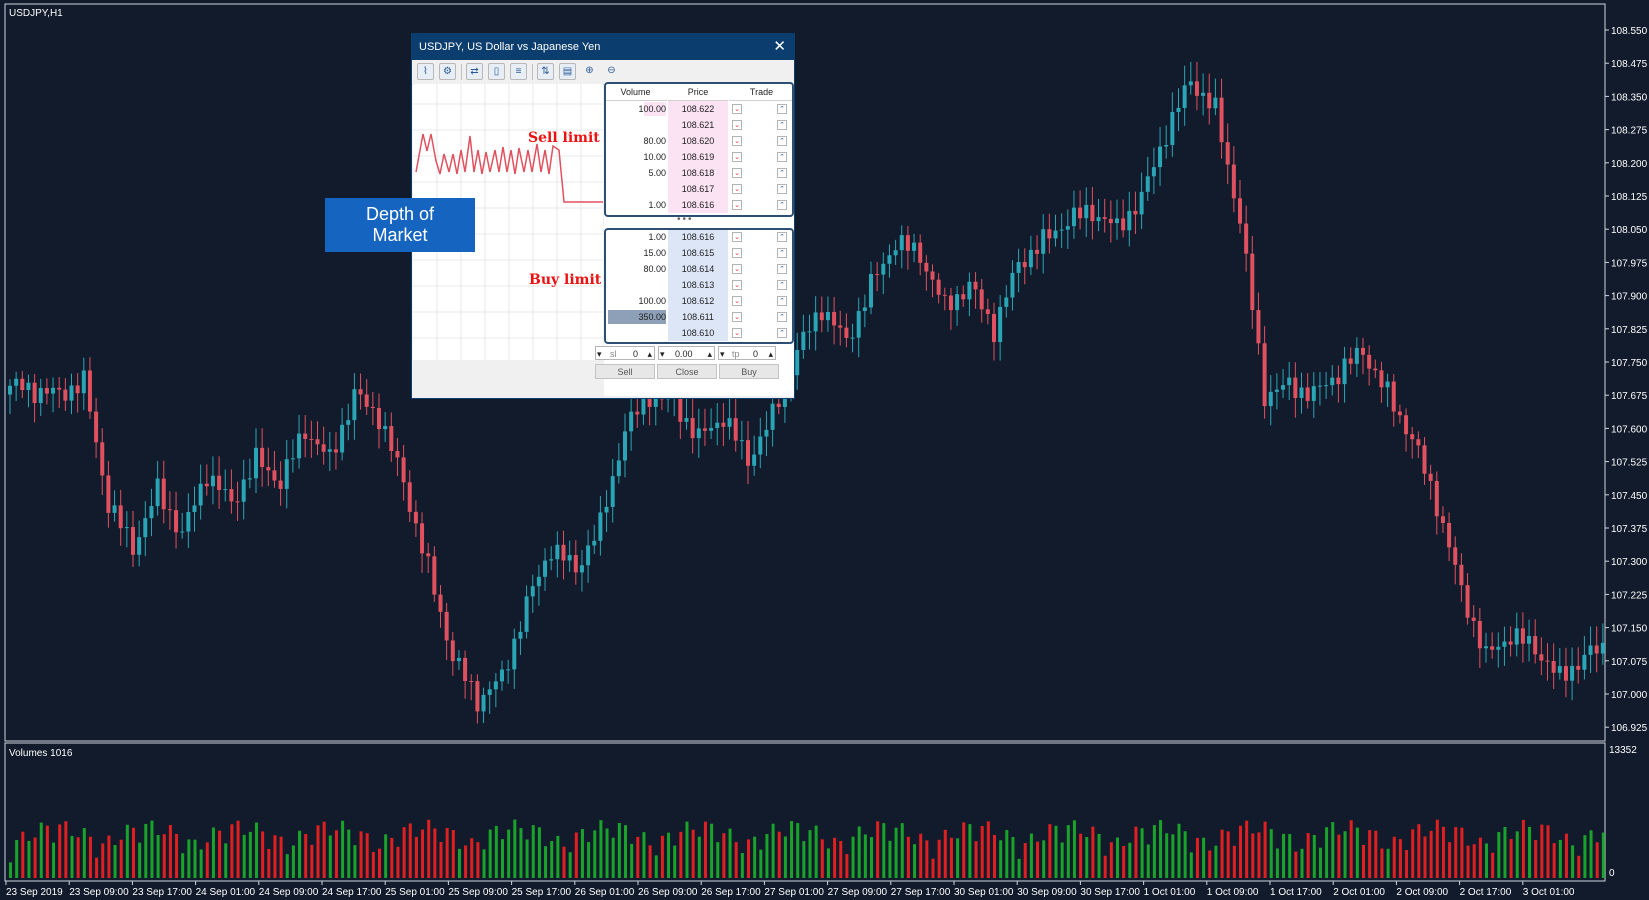 This screenshot has width=1649, height=900. I want to click on sell-row: 1.00 108.616 ⌄ ⌃, so click(699, 205).